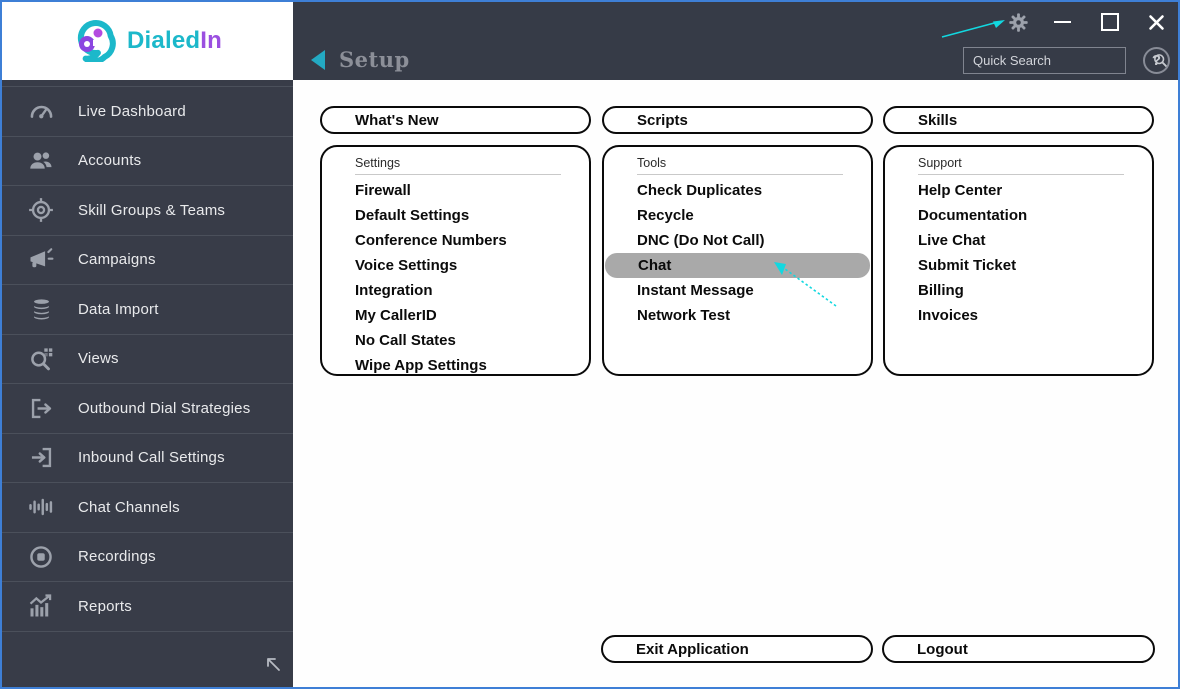 Image resolution: width=1180 pixels, height=689 pixels. Describe the element at coordinates (41, 309) in the screenshot. I see `database-icon` at that location.